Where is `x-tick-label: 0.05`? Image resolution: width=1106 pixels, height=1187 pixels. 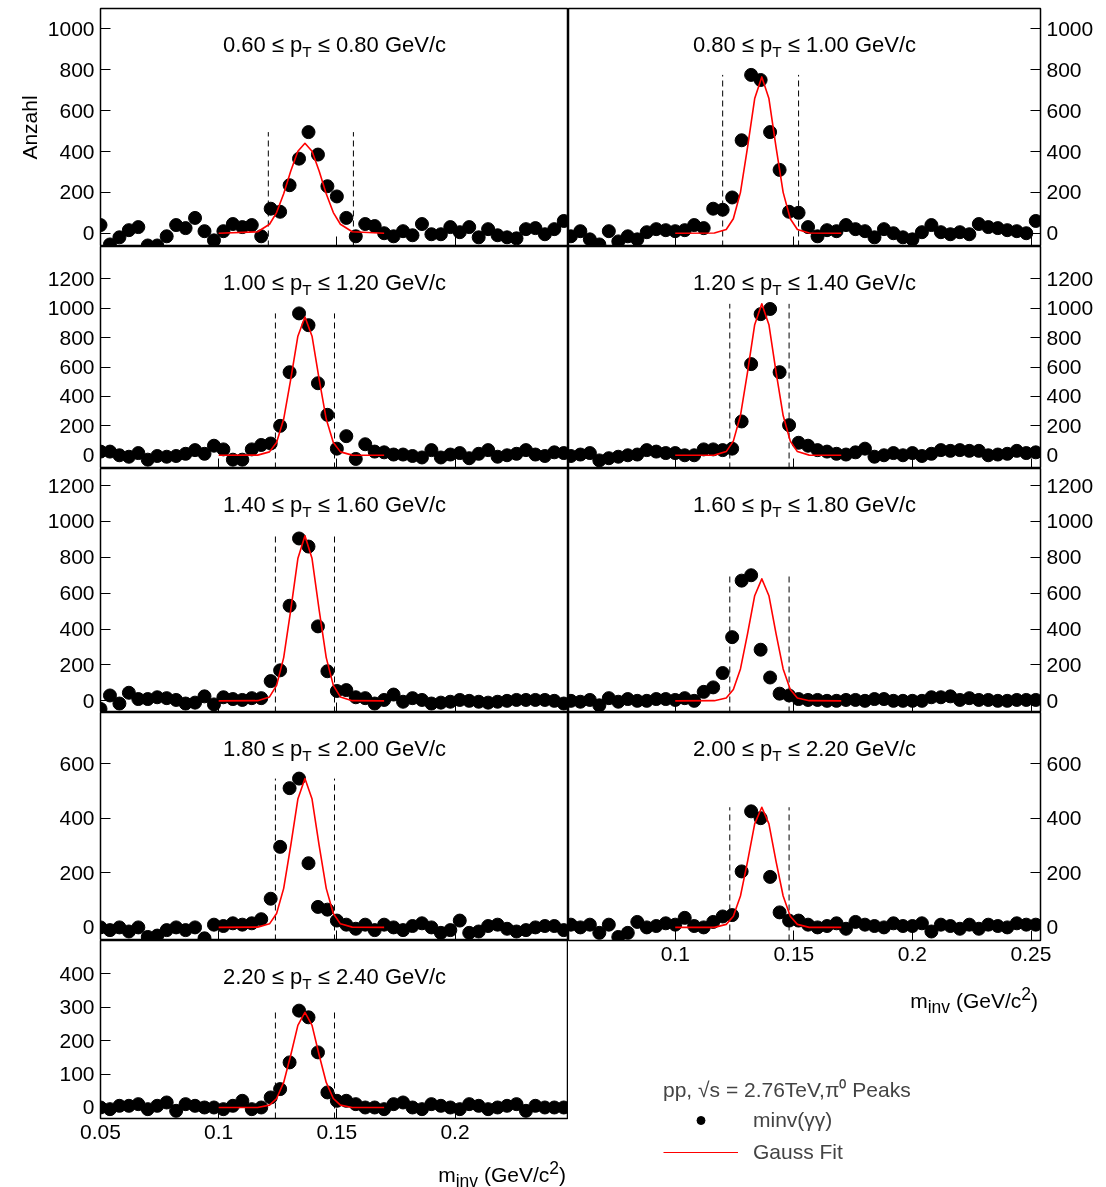
x-tick-label: 0.05 is located at coordinates (100, 1131).